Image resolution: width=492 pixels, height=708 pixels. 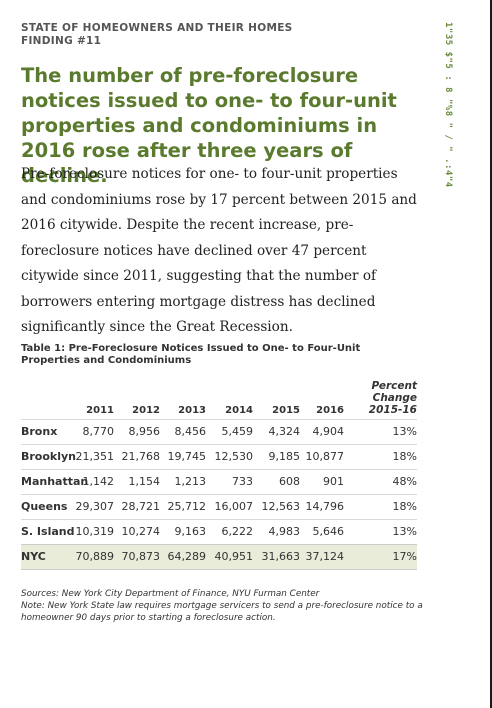 I want to click on cell-2012: 8,956, so click(x=144, y=431).